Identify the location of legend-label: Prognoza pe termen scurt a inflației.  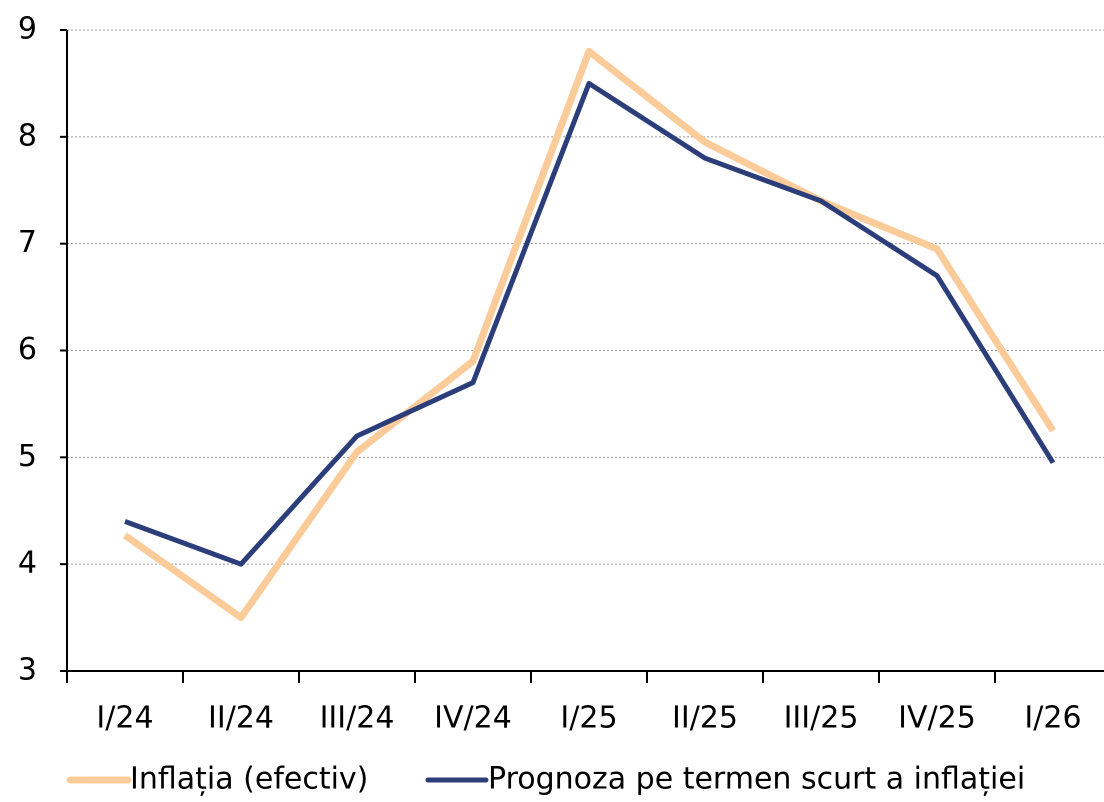
(756, 779).